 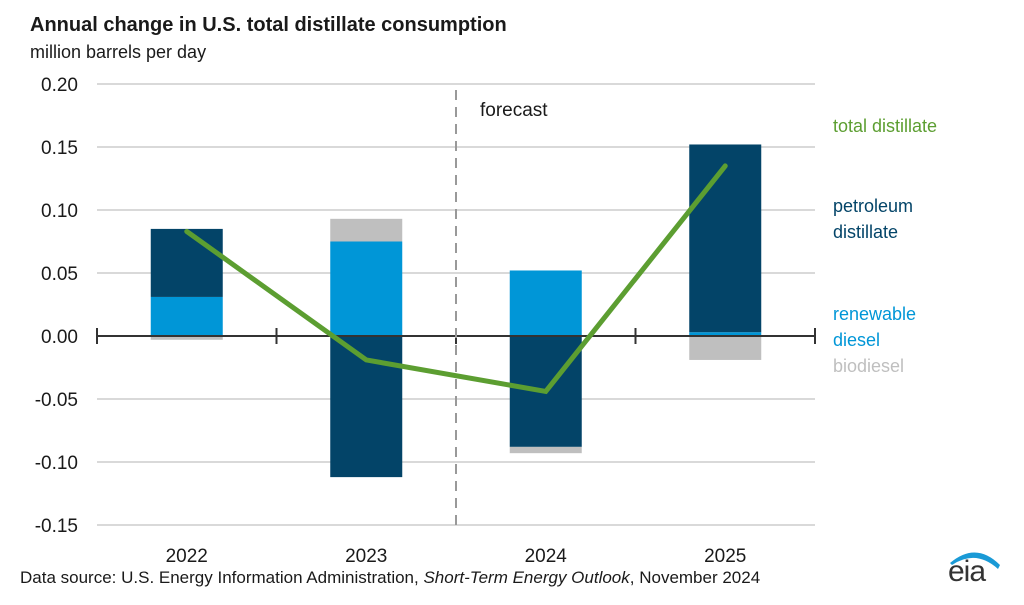 I want to click on x-tick-label: 2025, so click(x=725, y=556).